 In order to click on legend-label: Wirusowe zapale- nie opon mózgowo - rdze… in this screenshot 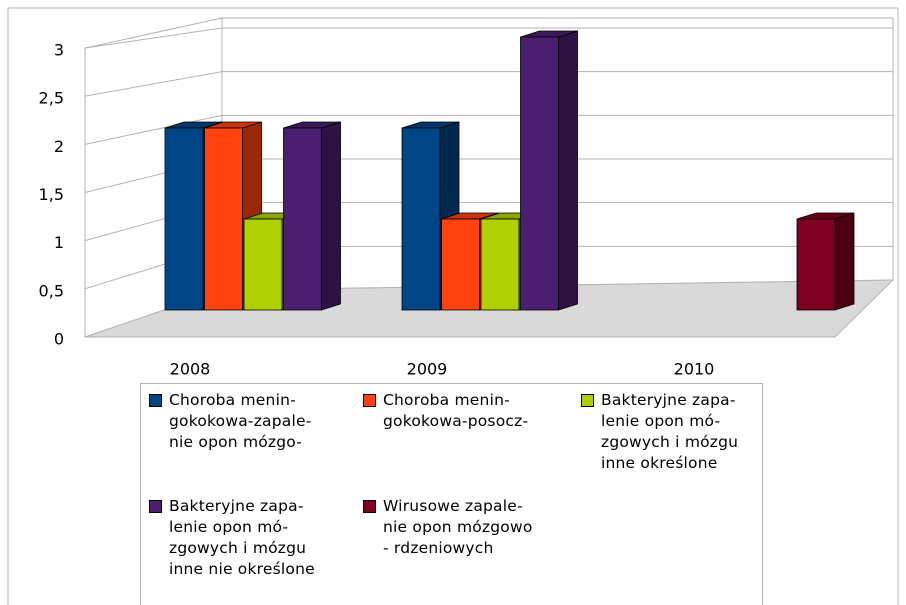, I will do `click(458, 527)`.